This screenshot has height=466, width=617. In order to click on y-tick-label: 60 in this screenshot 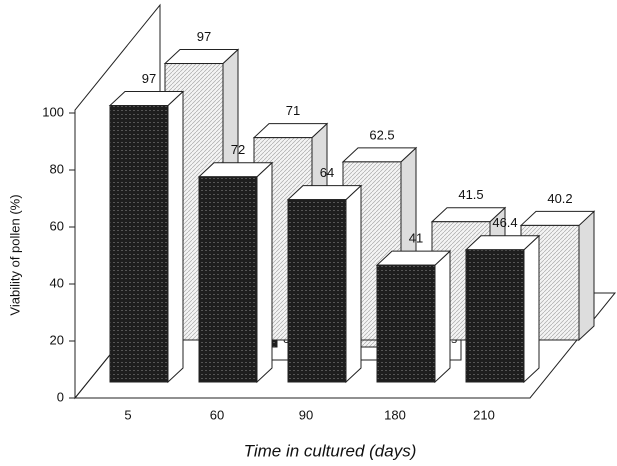, I will do `click(57, 225)`.